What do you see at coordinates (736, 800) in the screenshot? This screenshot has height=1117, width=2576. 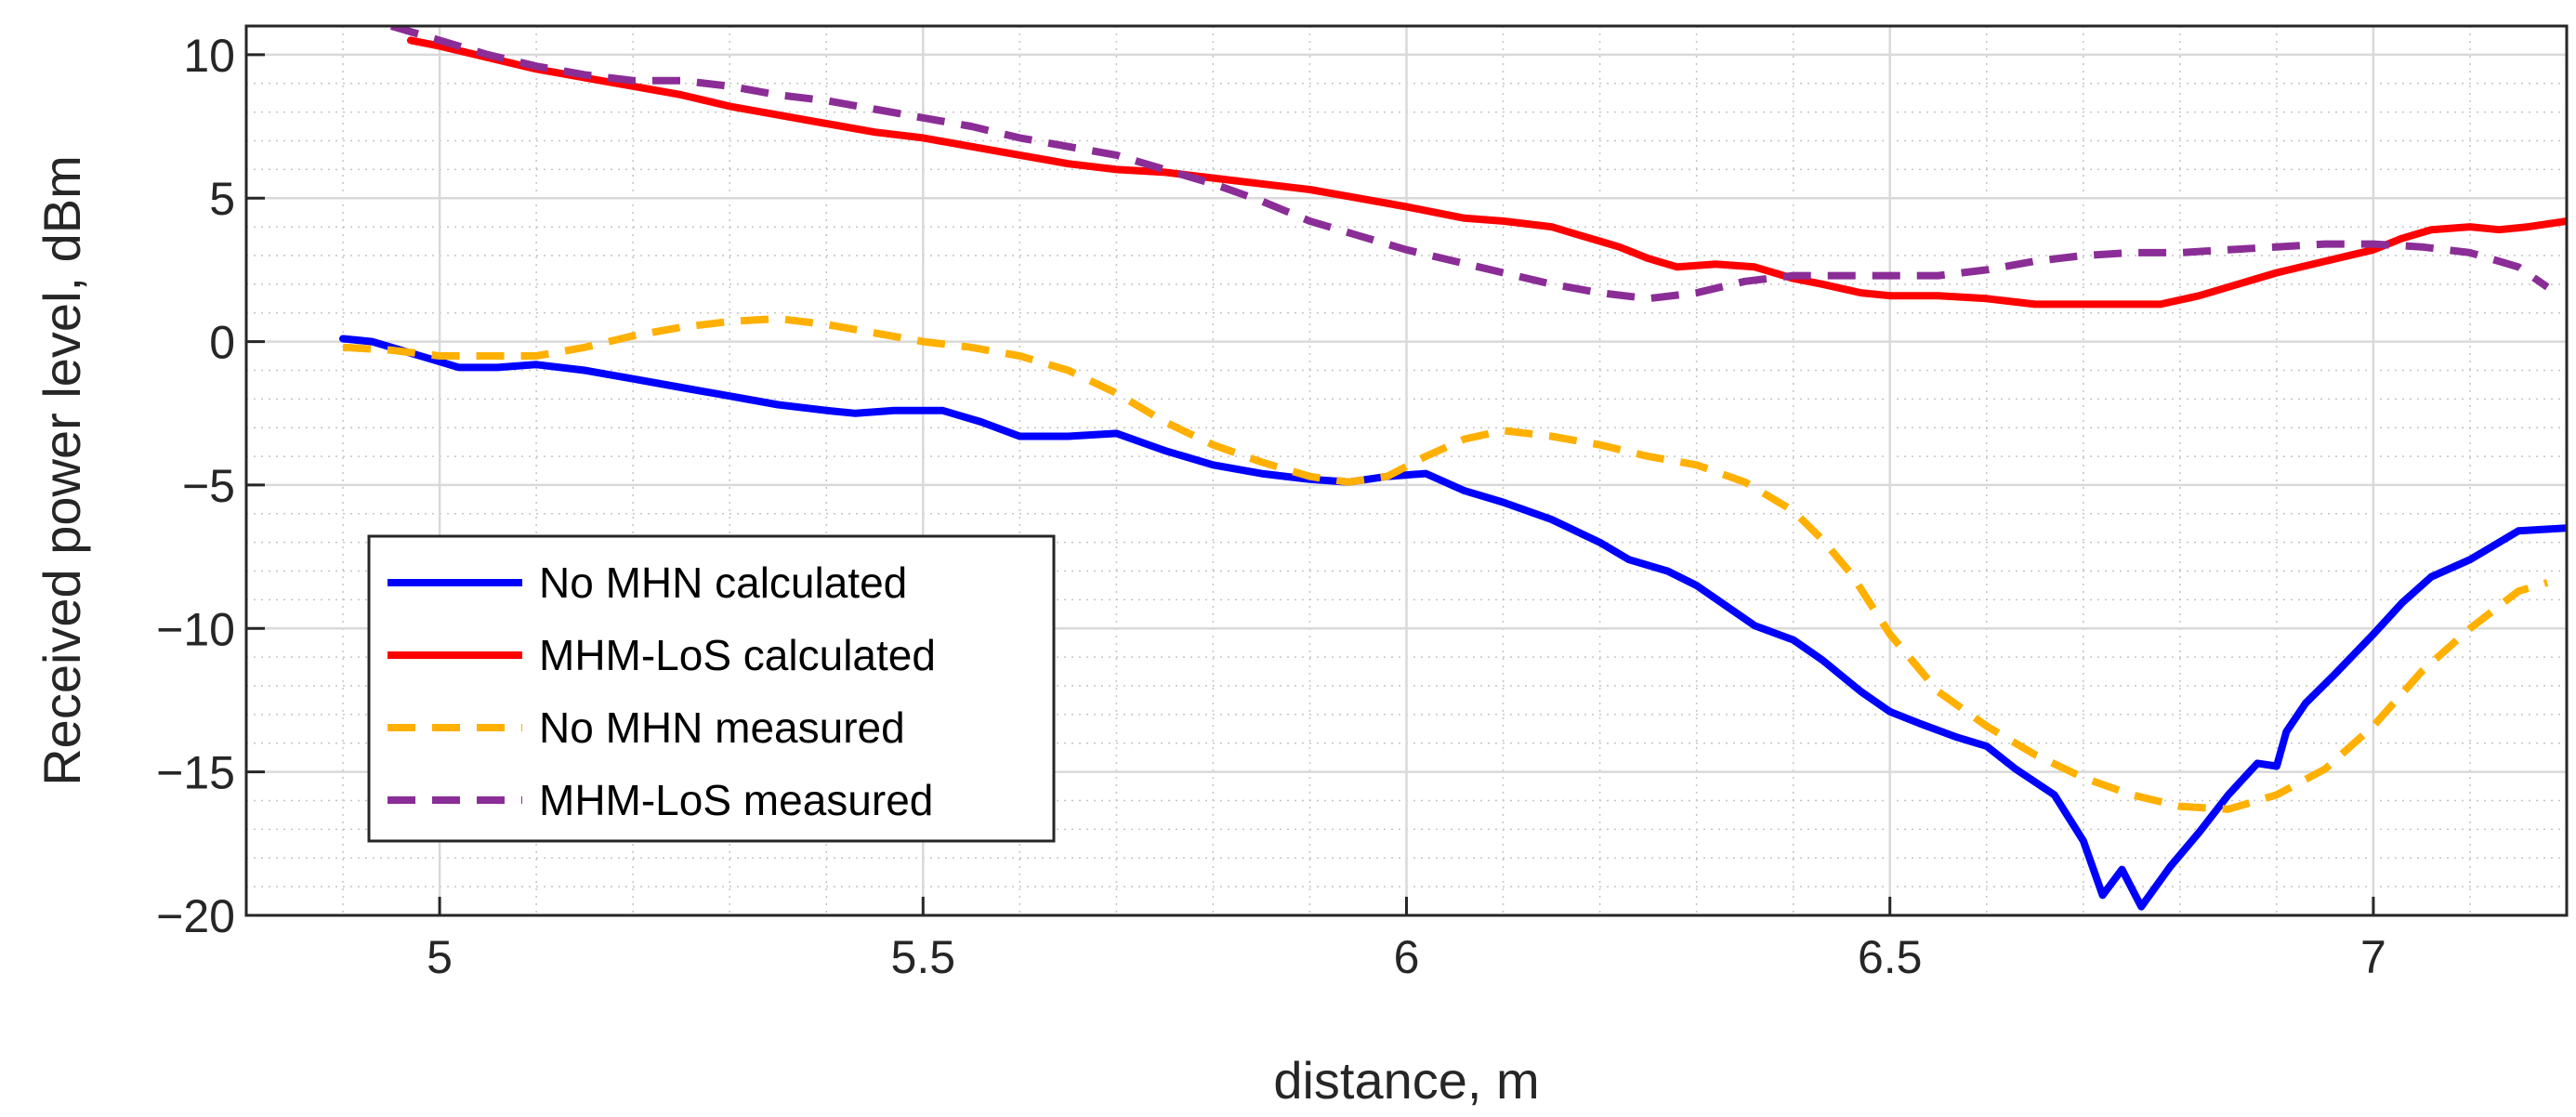 I see `legend-label-4: MHM-LoS measured` at bounding box center [736, 800].